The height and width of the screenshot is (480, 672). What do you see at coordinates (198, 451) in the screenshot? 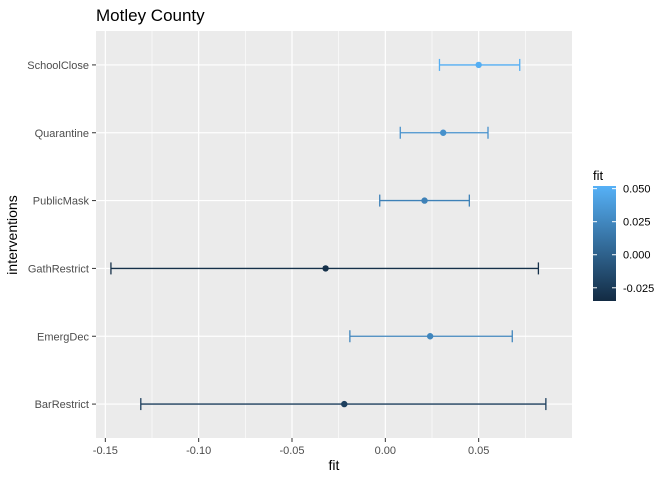
I see `x-tick-label: -0.10` at bounding box center [198, 451].